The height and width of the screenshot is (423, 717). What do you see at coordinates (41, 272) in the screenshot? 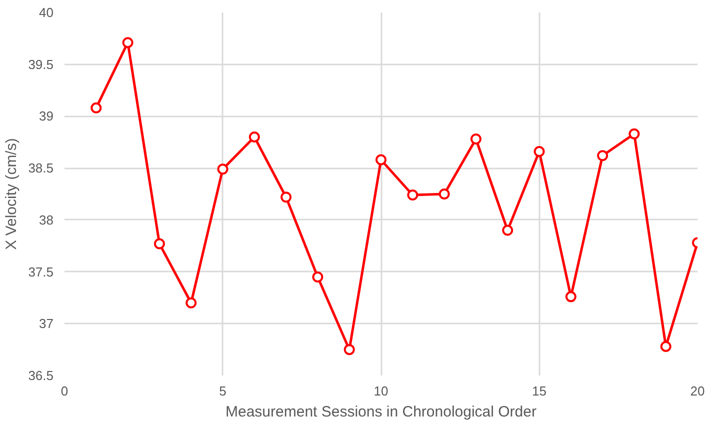
I see `y-tick-label: 37.5` at bounding box center [41, 272].